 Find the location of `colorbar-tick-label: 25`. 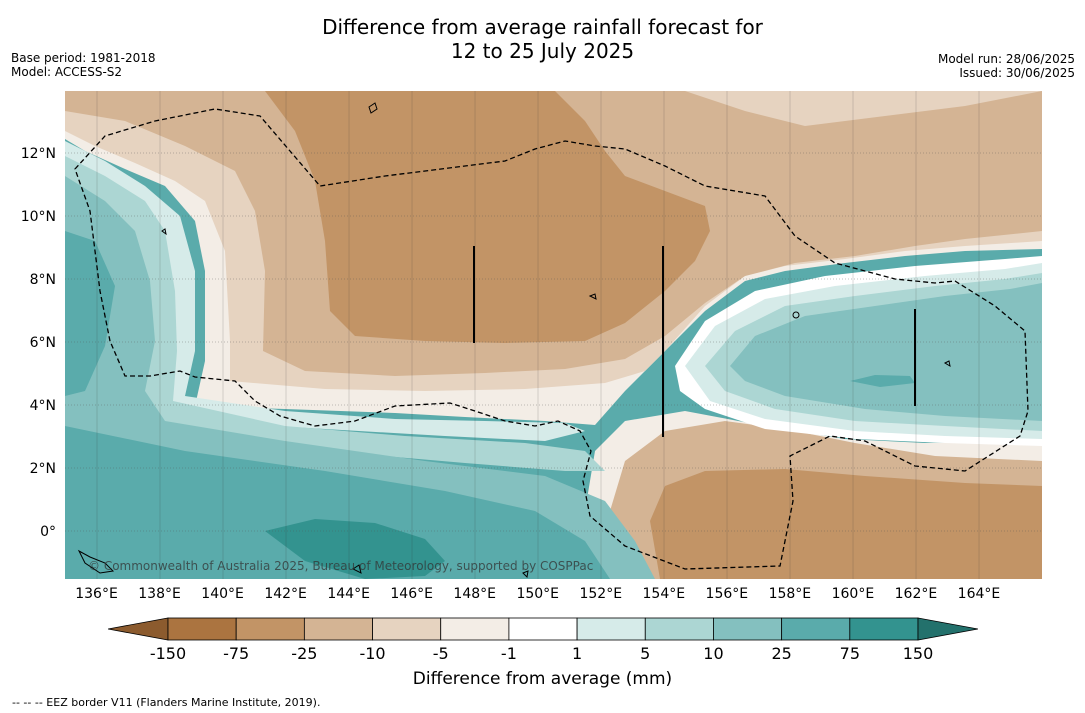

colorbar-tick-label: 25 is located at coordinates (781, 653).